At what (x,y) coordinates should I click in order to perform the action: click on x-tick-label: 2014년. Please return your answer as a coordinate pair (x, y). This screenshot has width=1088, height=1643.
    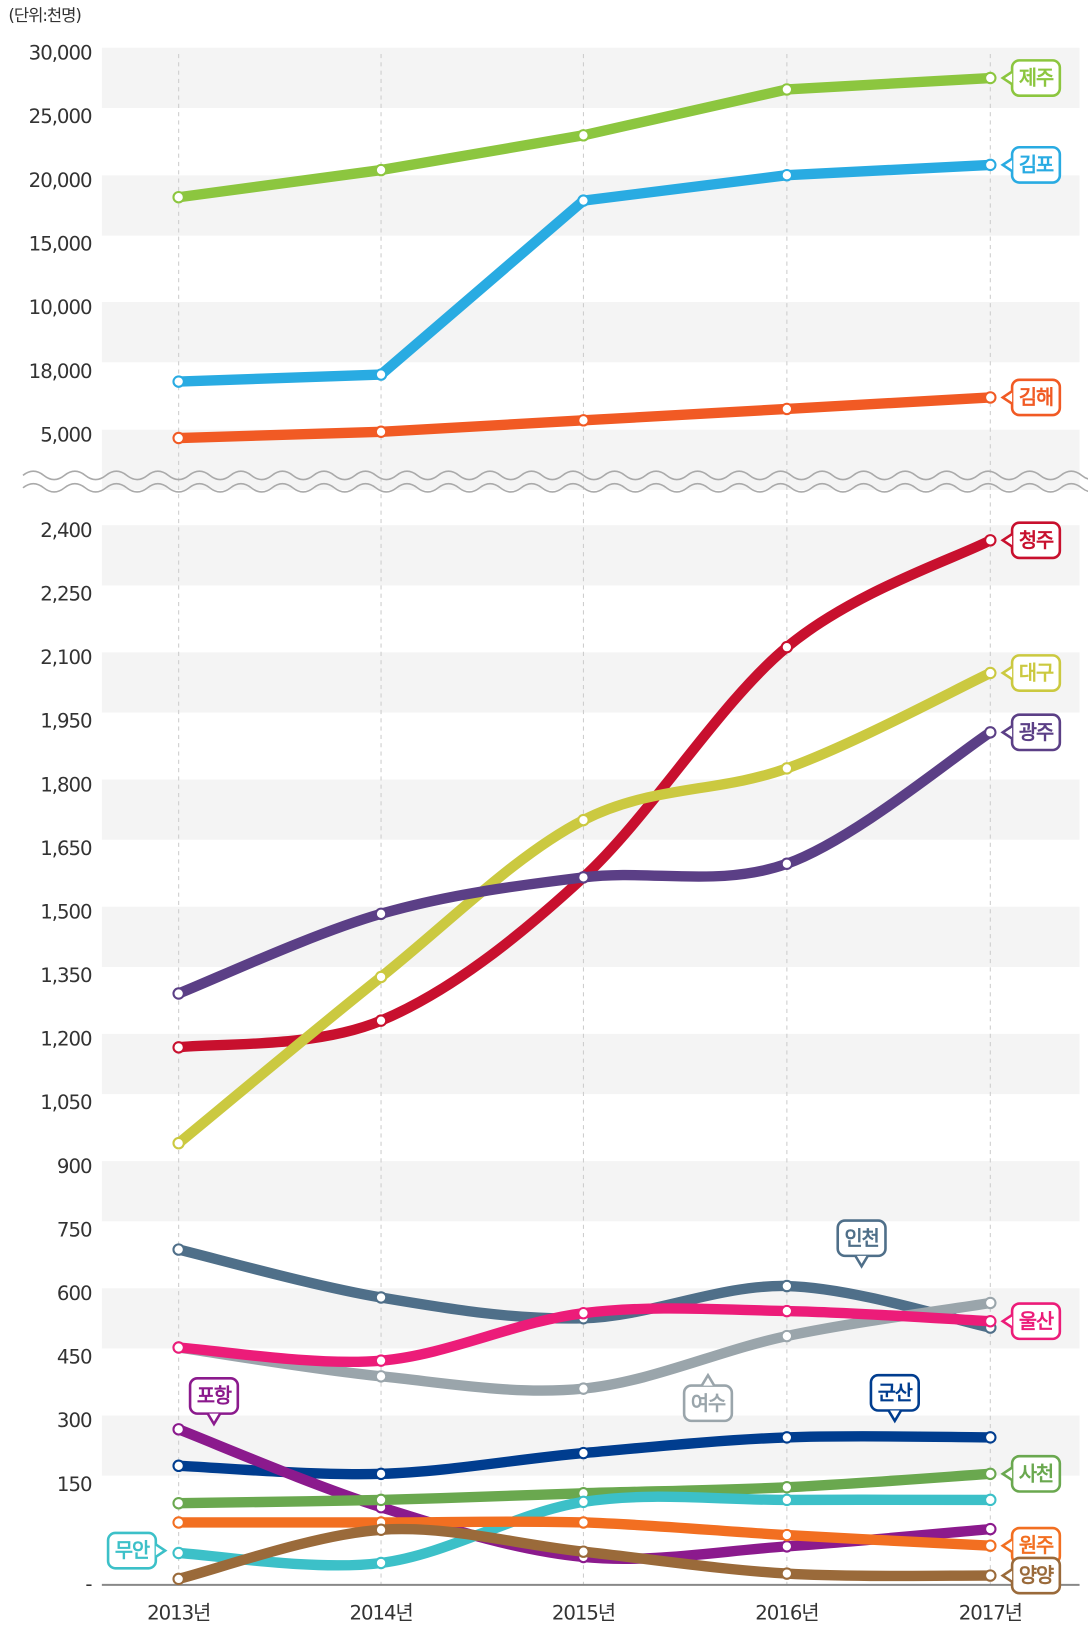
    Looking at the image, I should click on (380, 1612).